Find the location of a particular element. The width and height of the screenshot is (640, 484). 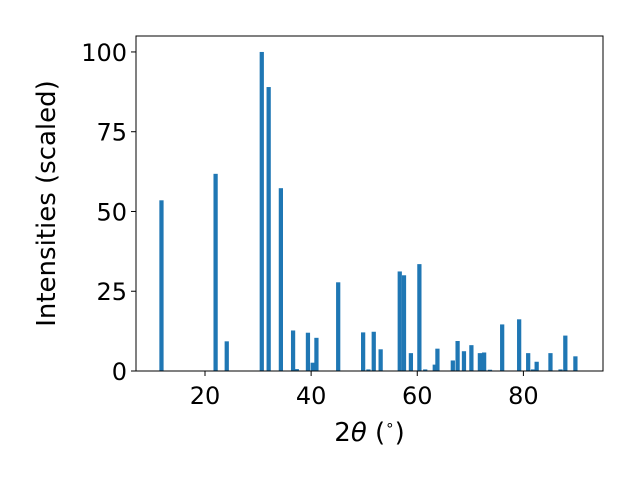

x-axis-label-degree: ∘ is located at coordinates (389, 425).